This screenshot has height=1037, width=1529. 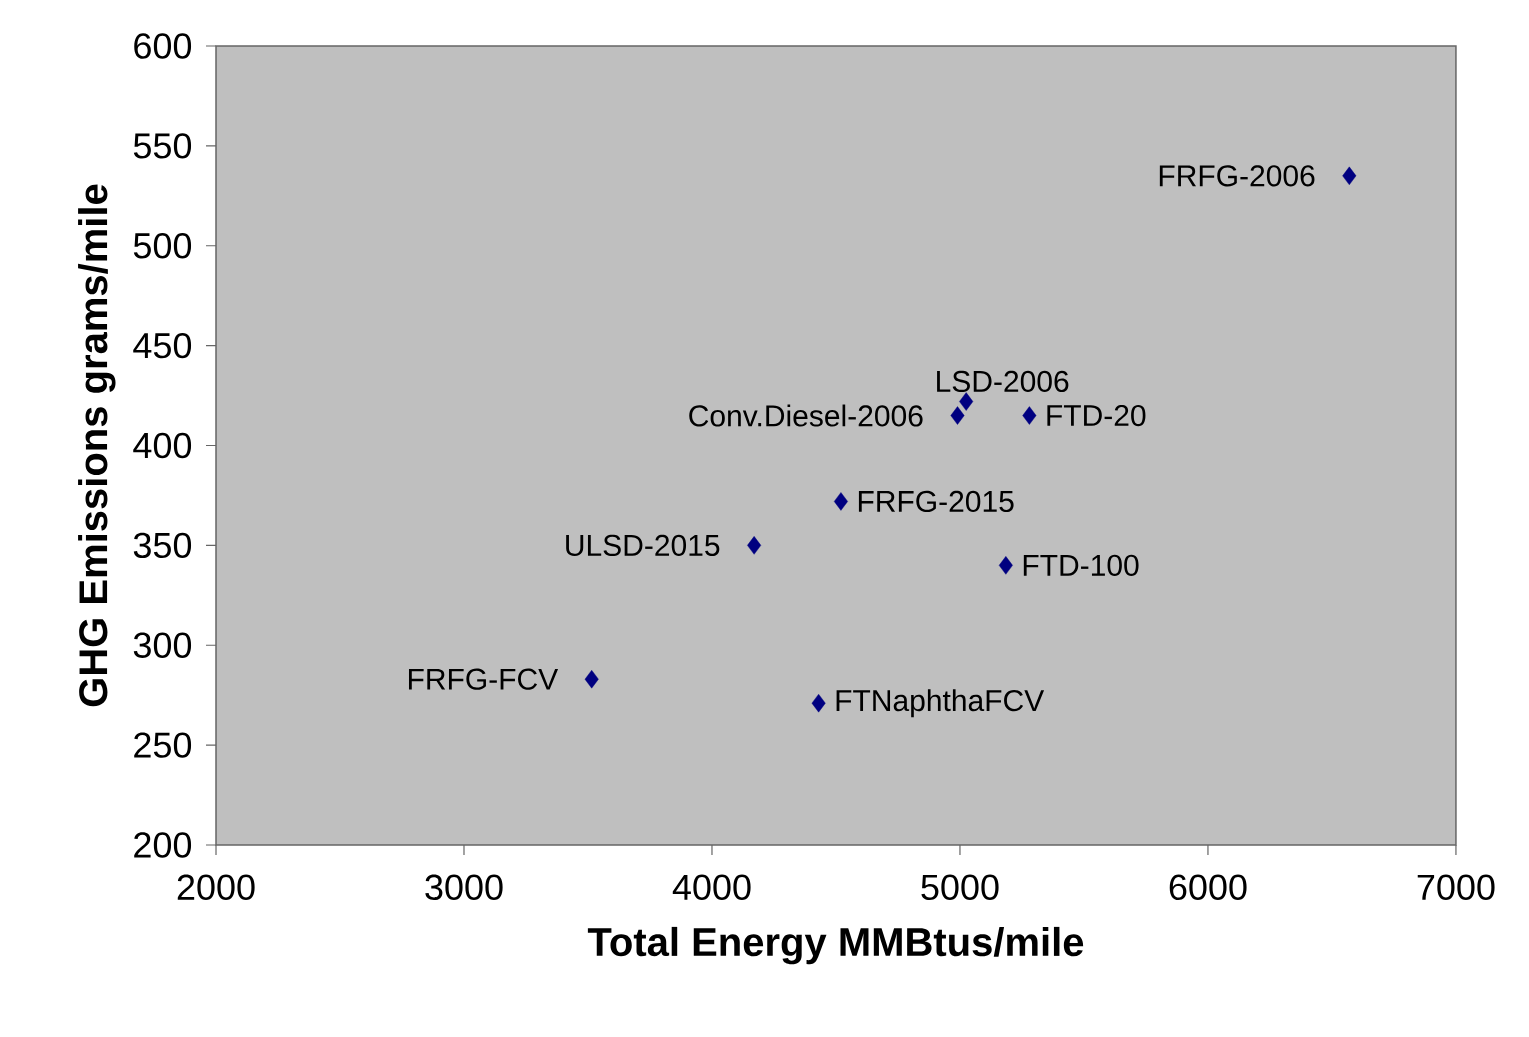 What do you see at coordinates (1456, 887) in the screenshot?
I see `x-tick-label: 7000` at bounding box center [1456, 887].